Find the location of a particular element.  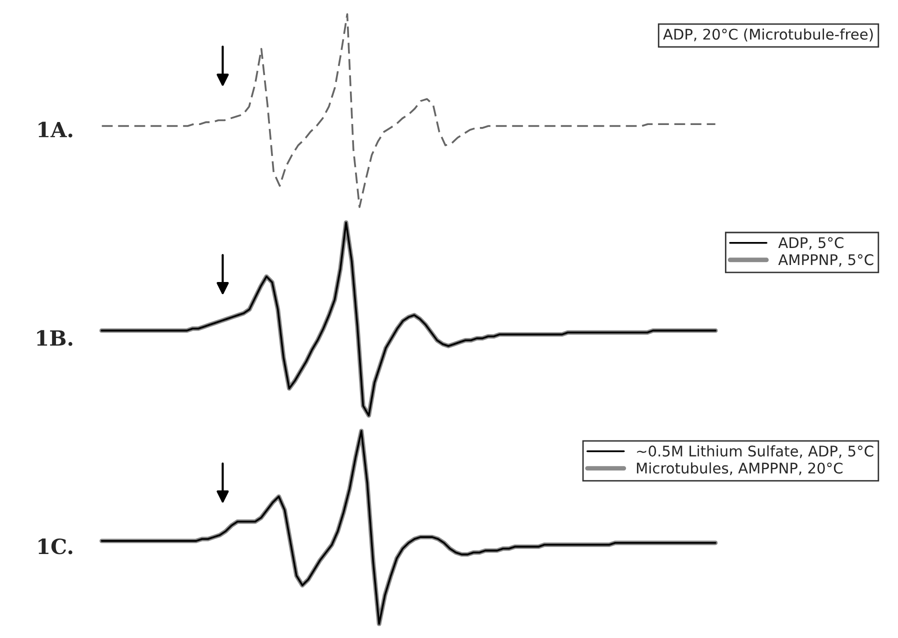

text: ADP, 20°C (Microtubule-free) is located at coordinates (768, 35).